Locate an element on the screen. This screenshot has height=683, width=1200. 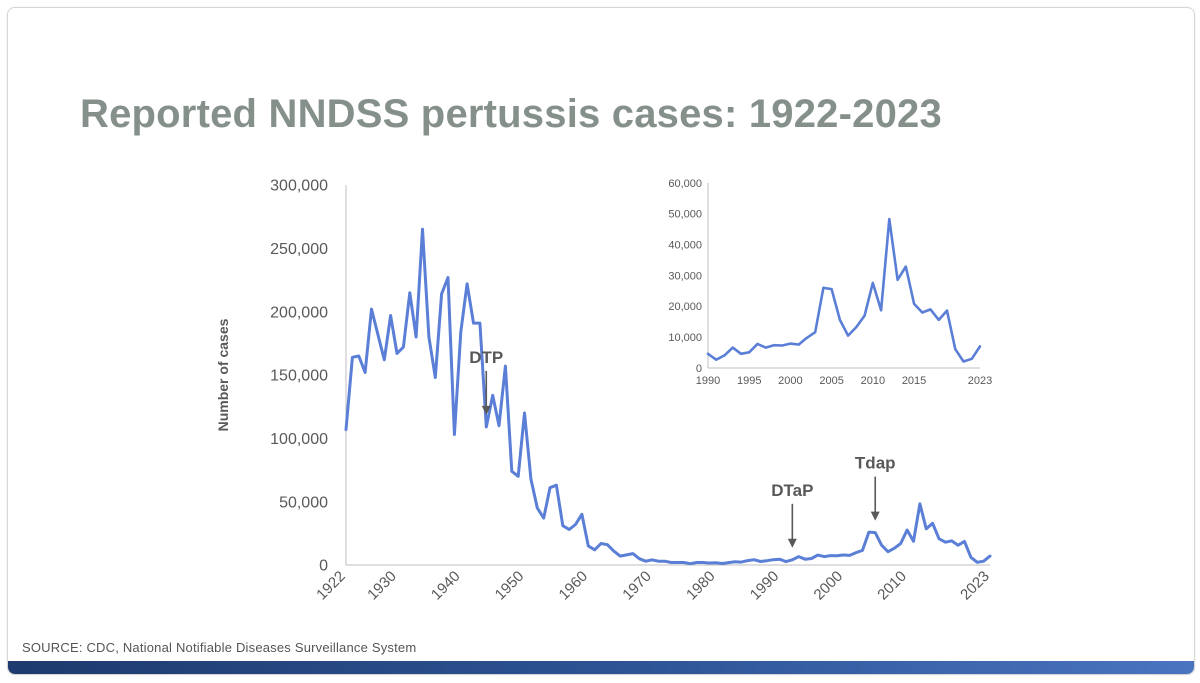
main-x-tick-label: 1930 is located at coordinates (382, 586).